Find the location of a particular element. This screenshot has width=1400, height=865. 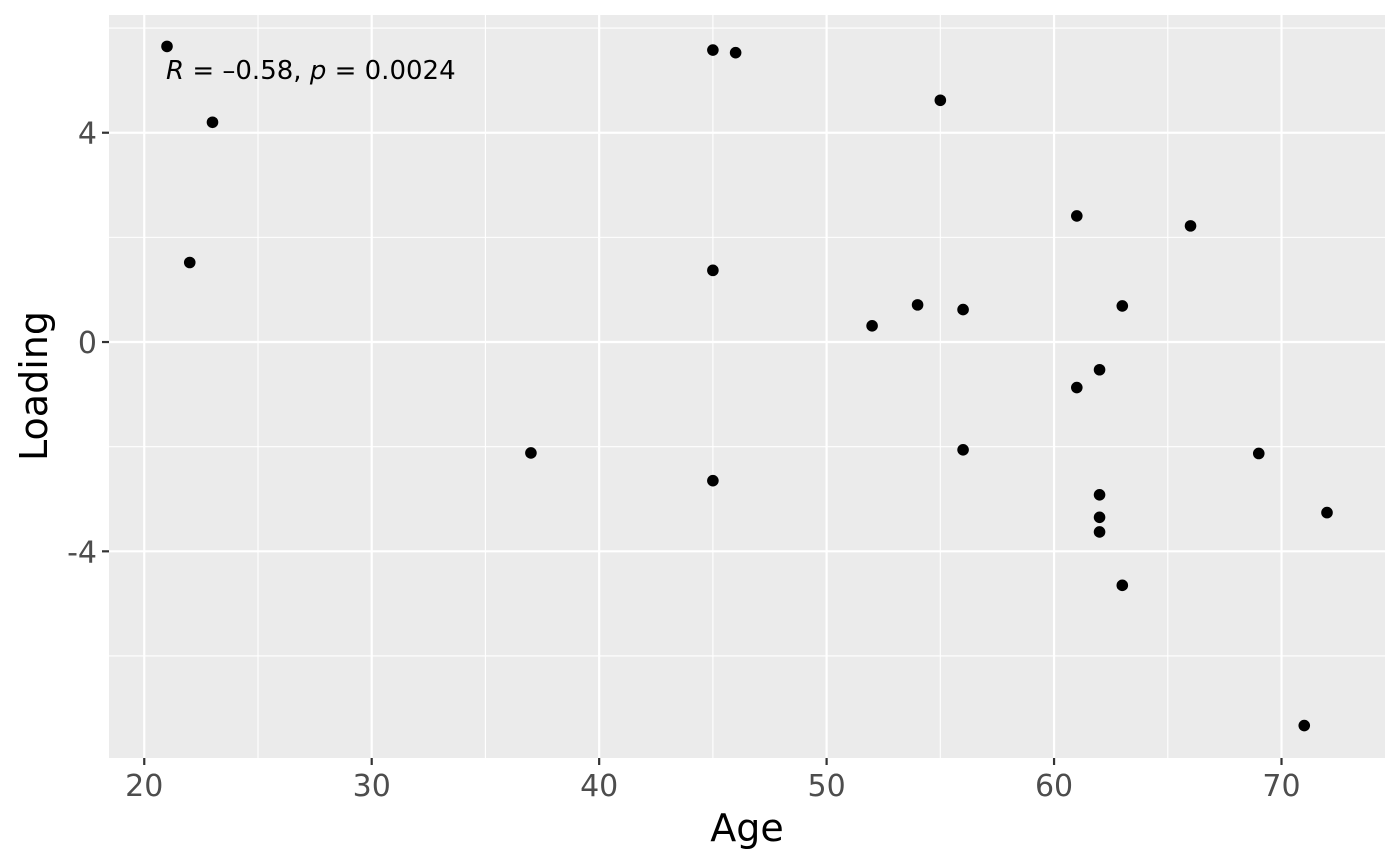

y-tick-label: -4 is located at coordinates (82, 552).